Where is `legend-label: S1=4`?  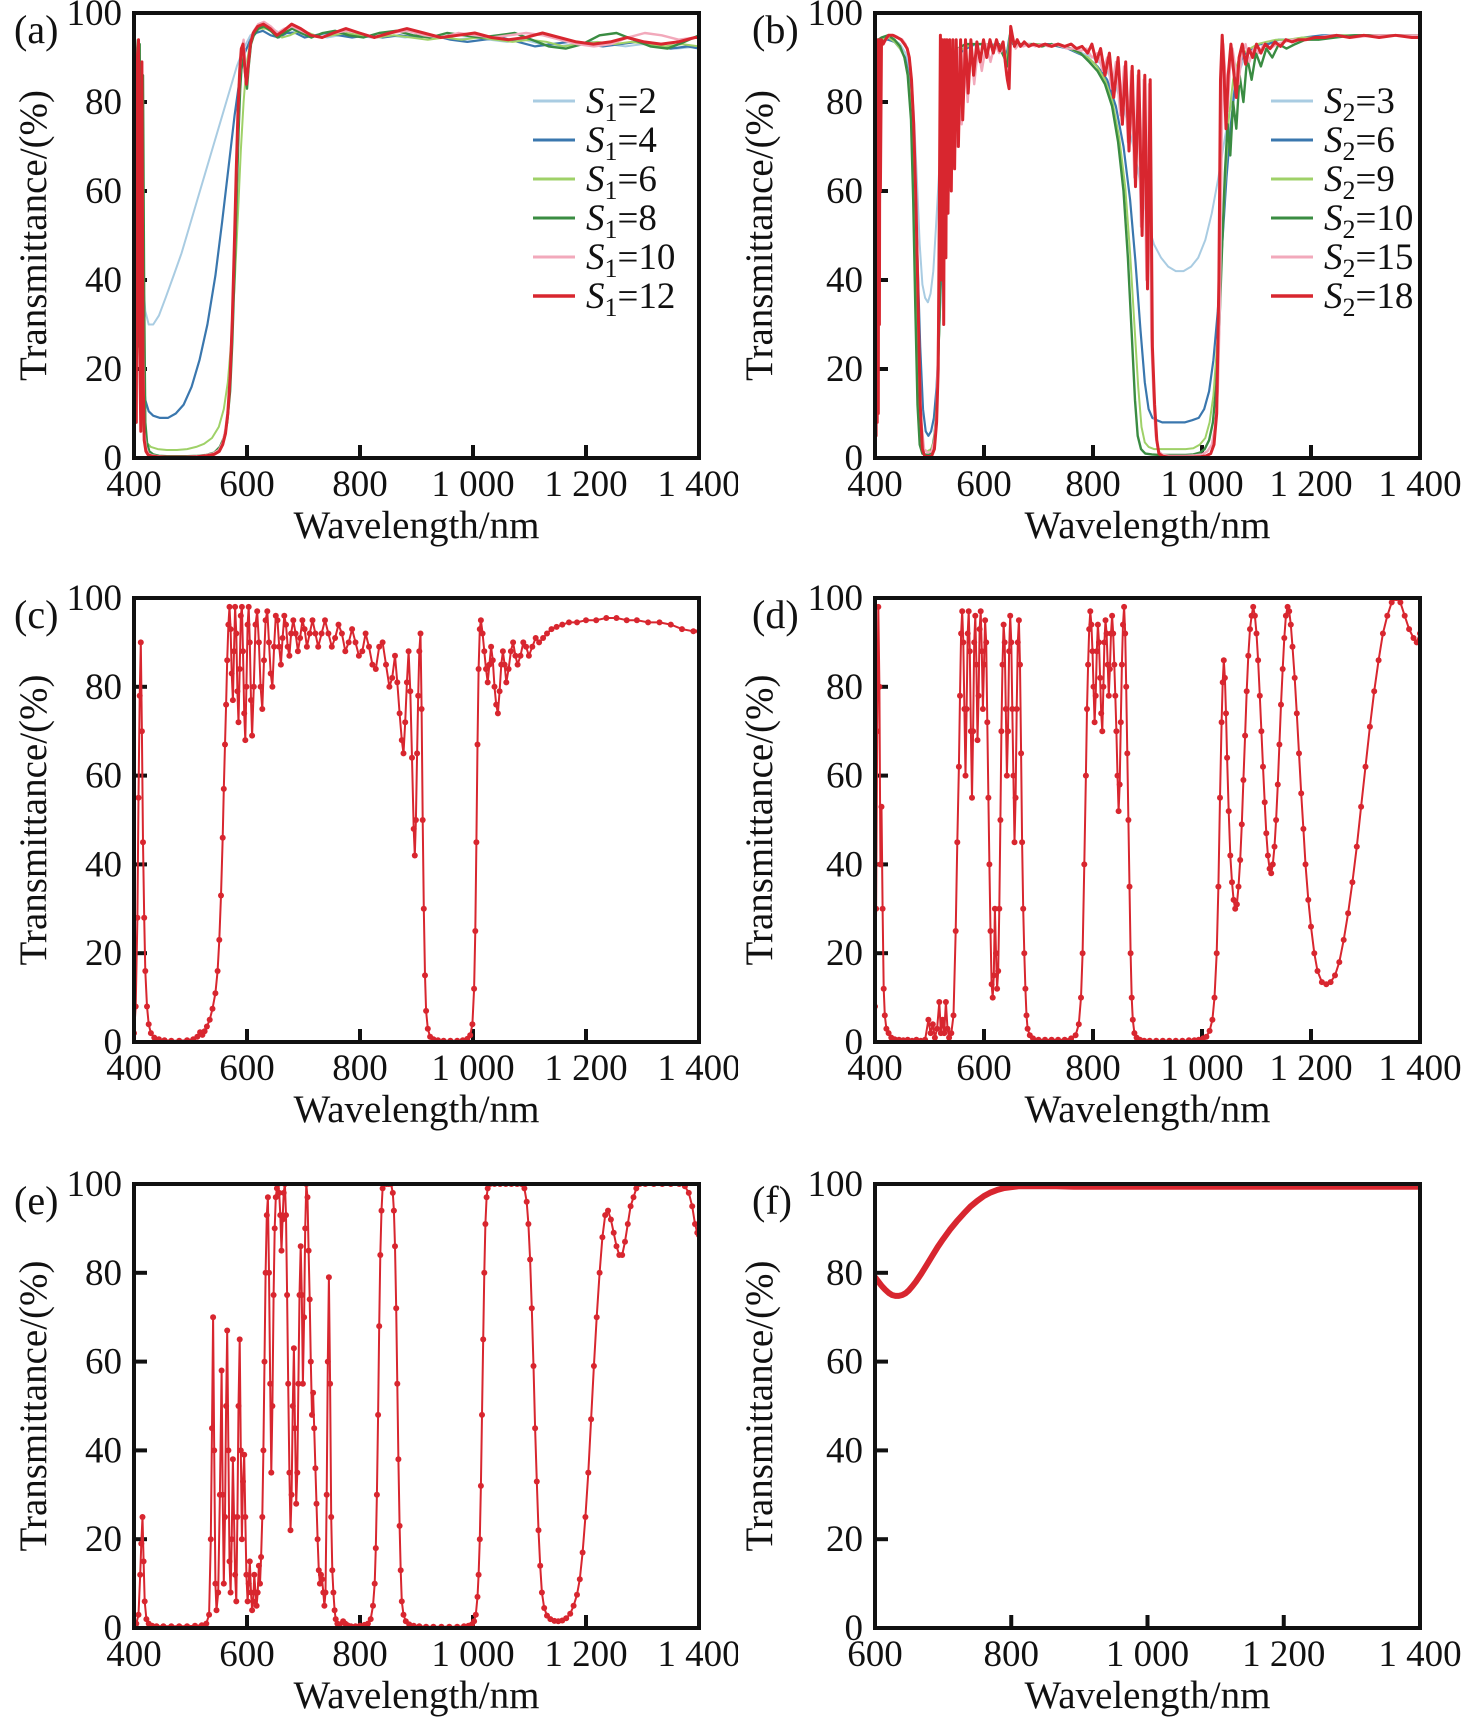 legend-label: S1=4 is located at coordinates (621, 143).